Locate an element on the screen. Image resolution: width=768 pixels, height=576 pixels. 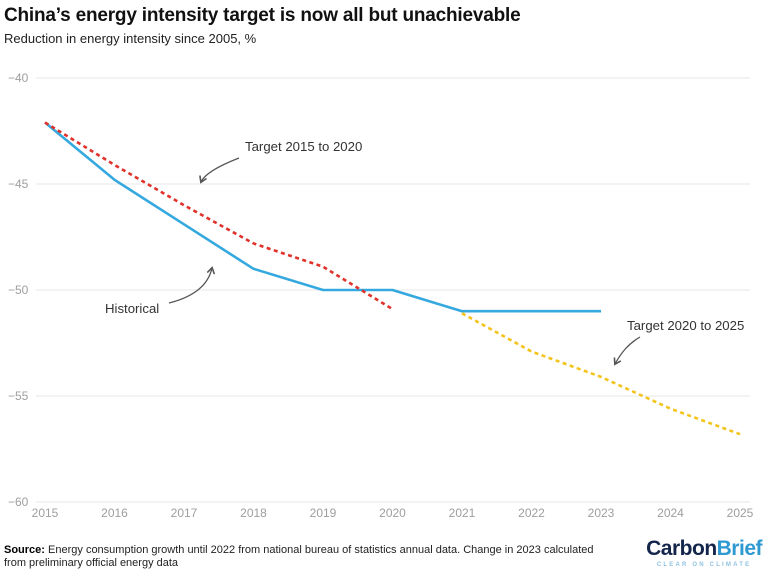
label-target-2020-2025-arrow is located at coordinates (627, 351).